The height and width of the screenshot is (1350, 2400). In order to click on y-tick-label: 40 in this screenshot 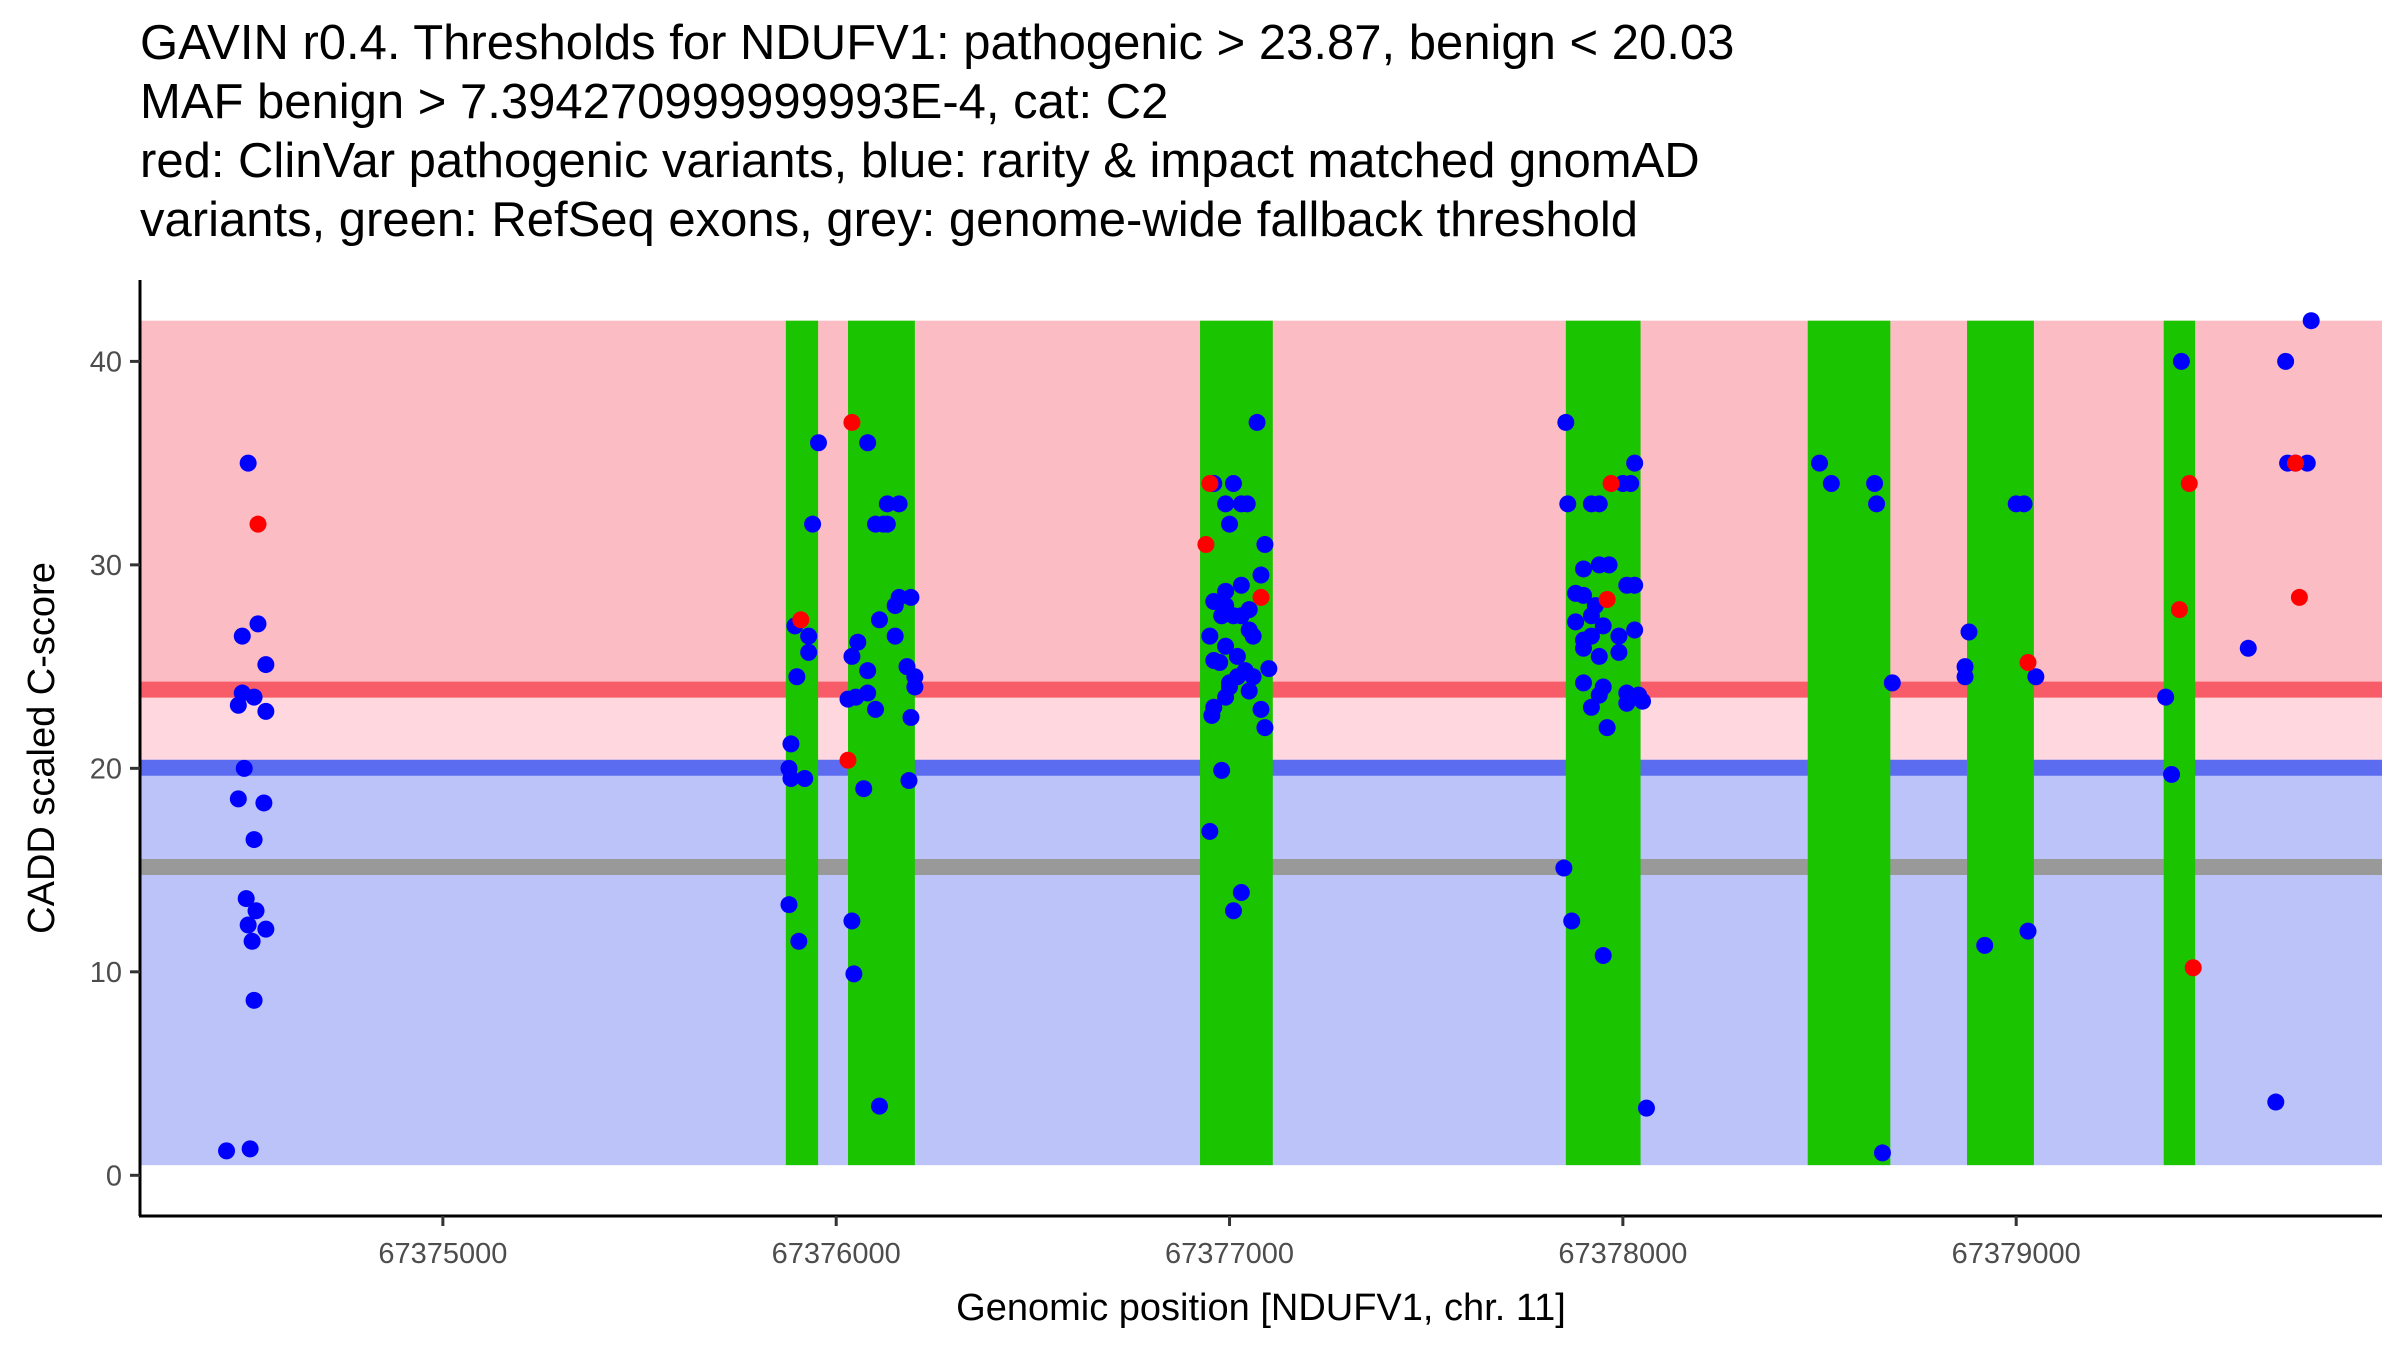, I will do `click(106, 362)`.